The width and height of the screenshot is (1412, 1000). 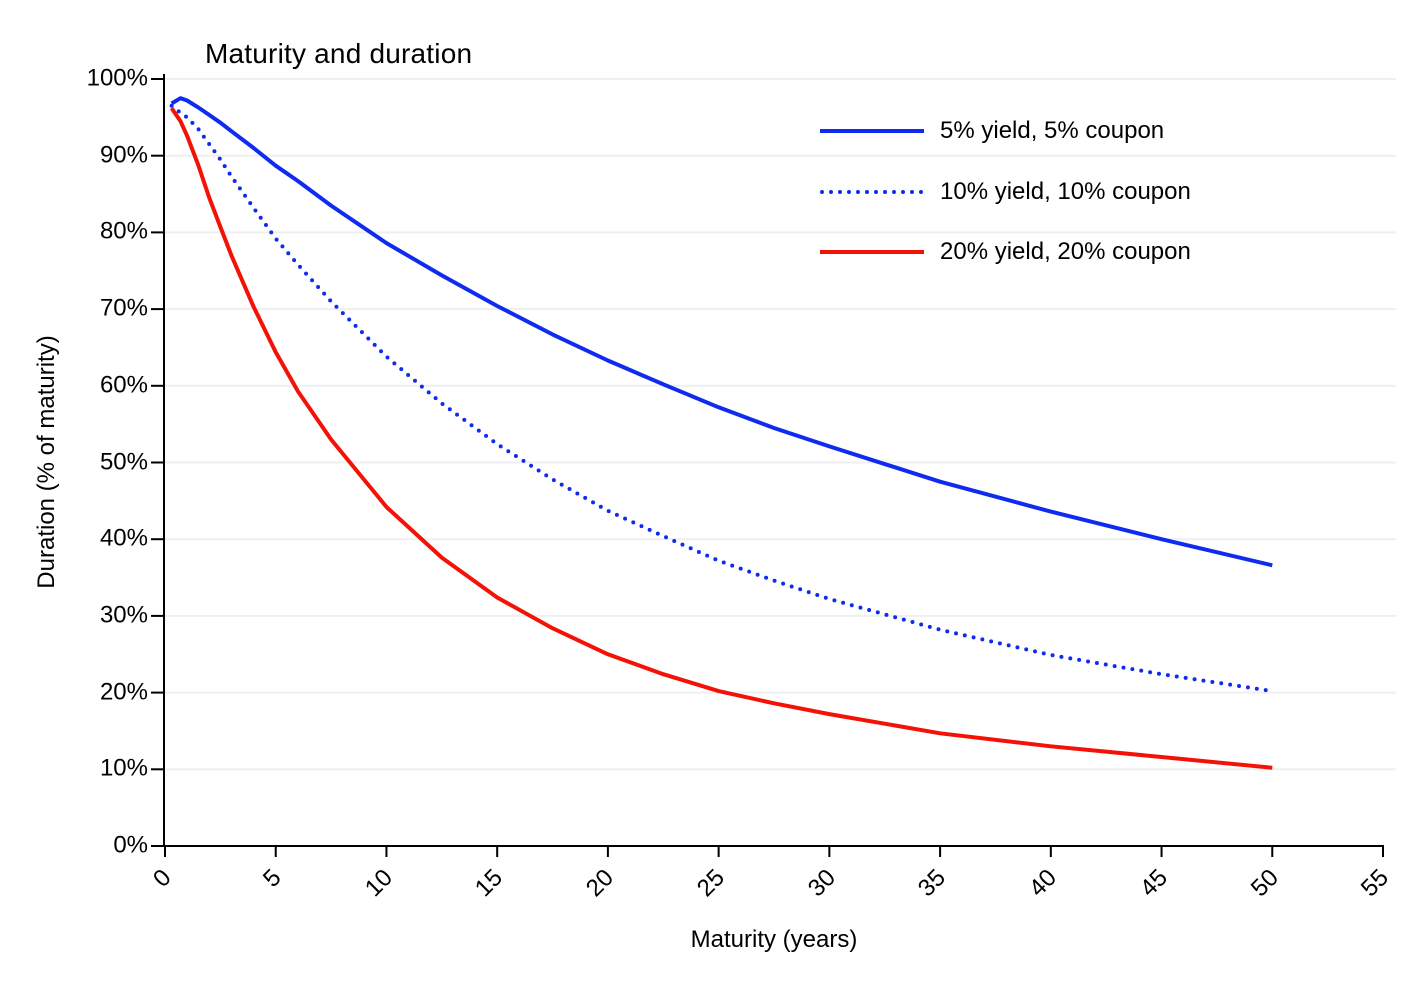 I want to click on chart-title: Maturity and duration, so click(x=339, y=53).